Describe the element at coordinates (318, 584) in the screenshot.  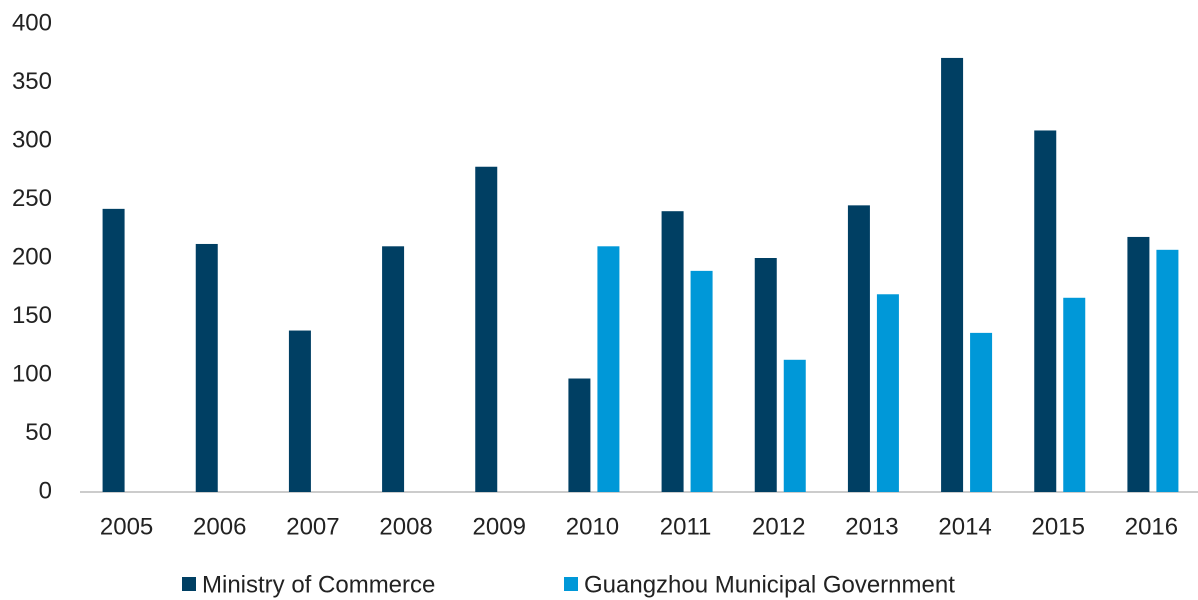
I see `legend-label: Ministry of Commerce` at that location.